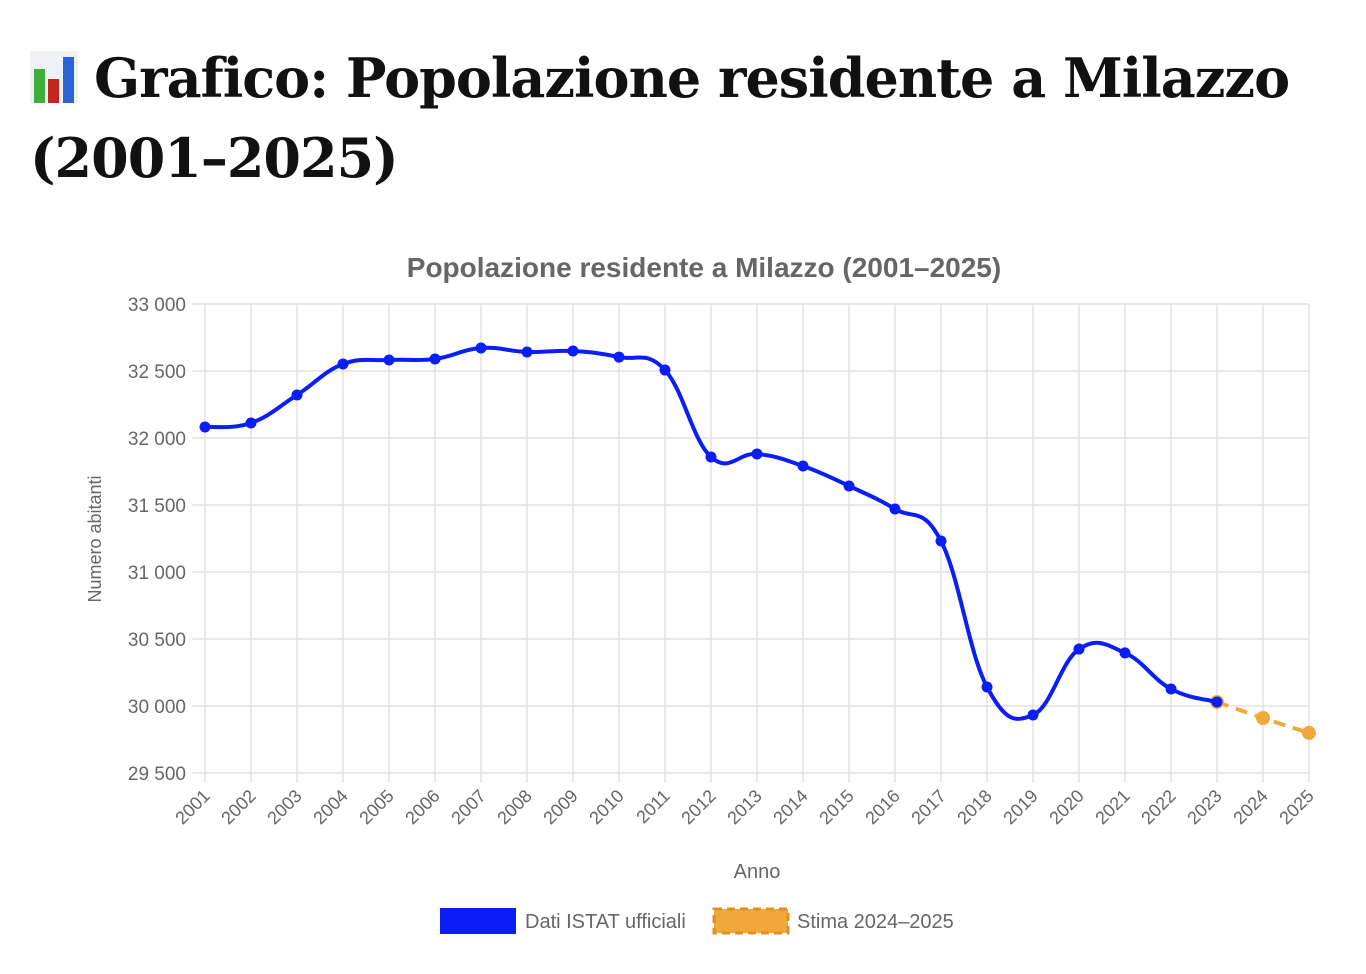  What do you see at coordinates (192, 807) in the screenshot?
I see `x-tick-label: 2001` at bounding box center [192, 807].